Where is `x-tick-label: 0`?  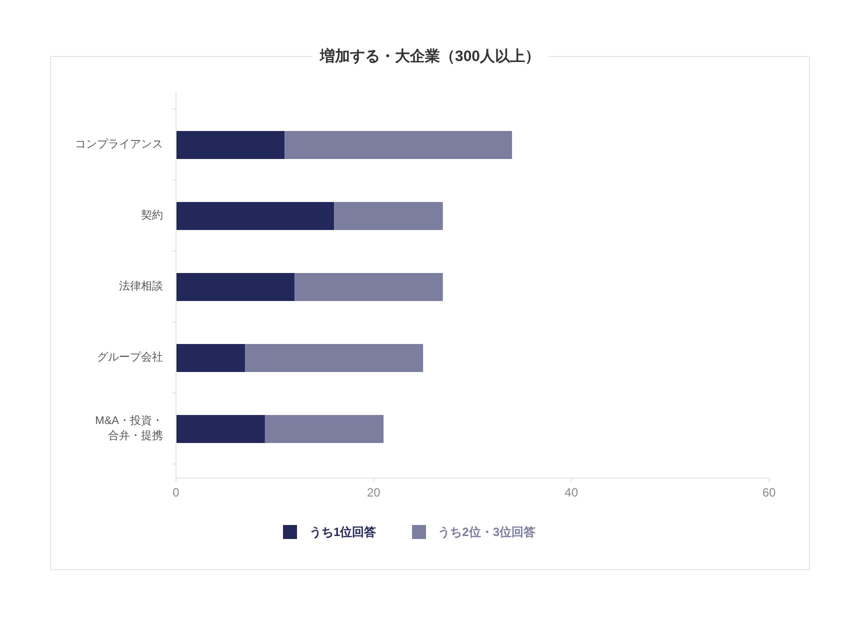 x-tick-label: 0 is located at coordinates (176, 493).